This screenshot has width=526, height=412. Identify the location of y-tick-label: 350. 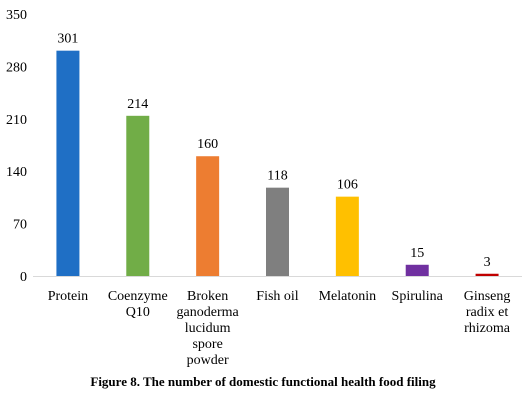
(16, 15).